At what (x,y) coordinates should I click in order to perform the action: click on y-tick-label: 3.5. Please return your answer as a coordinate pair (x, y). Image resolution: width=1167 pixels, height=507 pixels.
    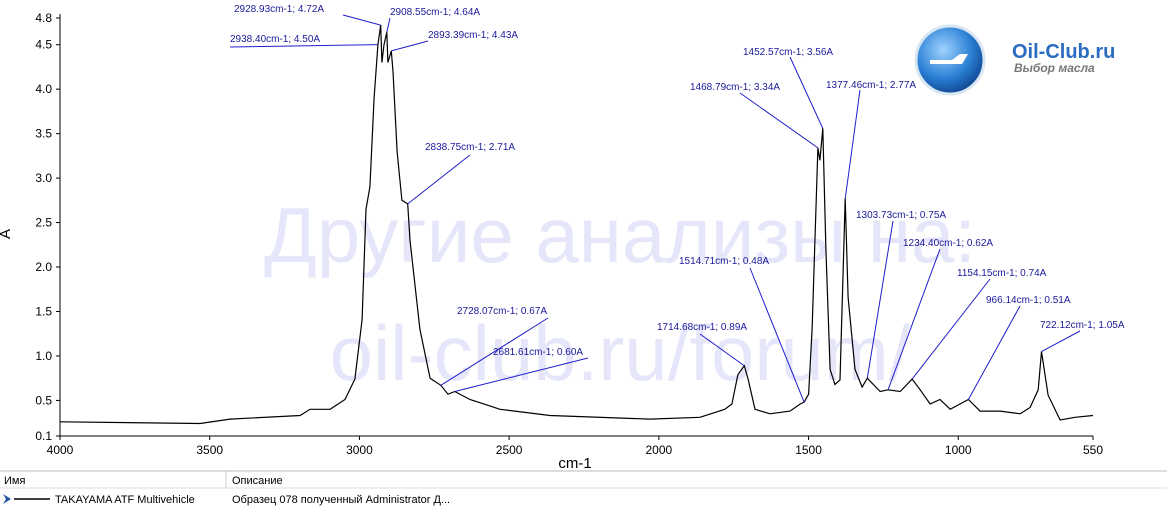
    Looking at the image, I should click on (43, 134).